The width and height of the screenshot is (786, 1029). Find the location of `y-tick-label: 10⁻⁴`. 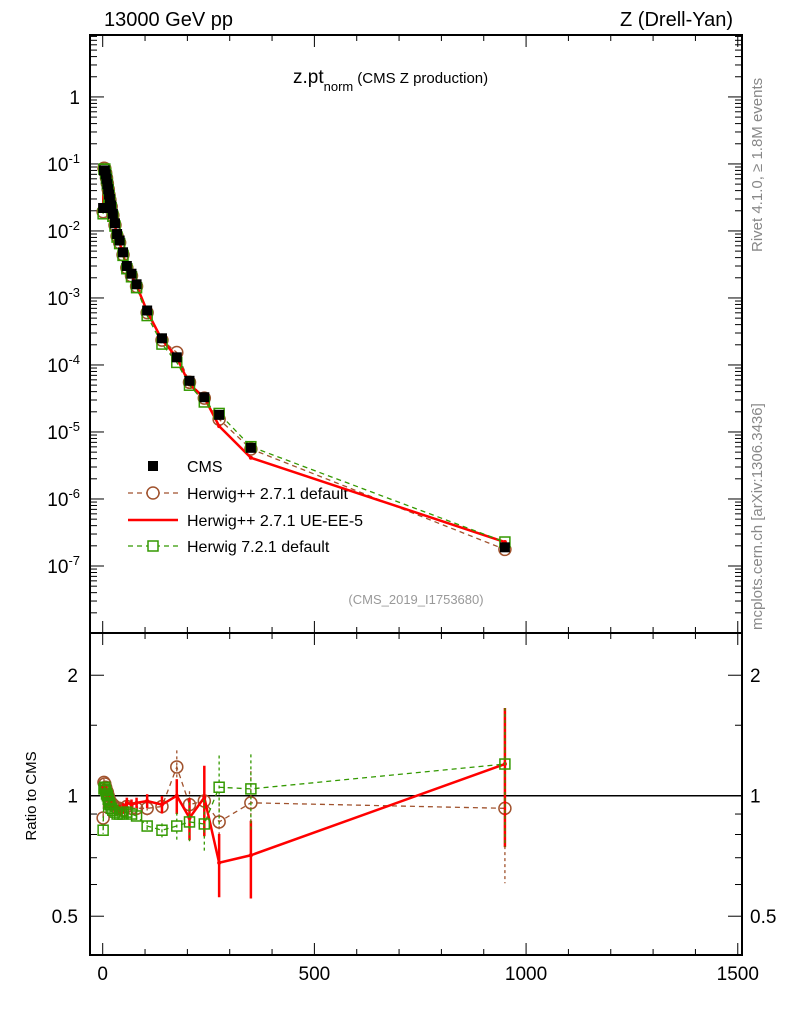

y-tick-label: 10⁻⁴ is located at coordinates (63, 364).